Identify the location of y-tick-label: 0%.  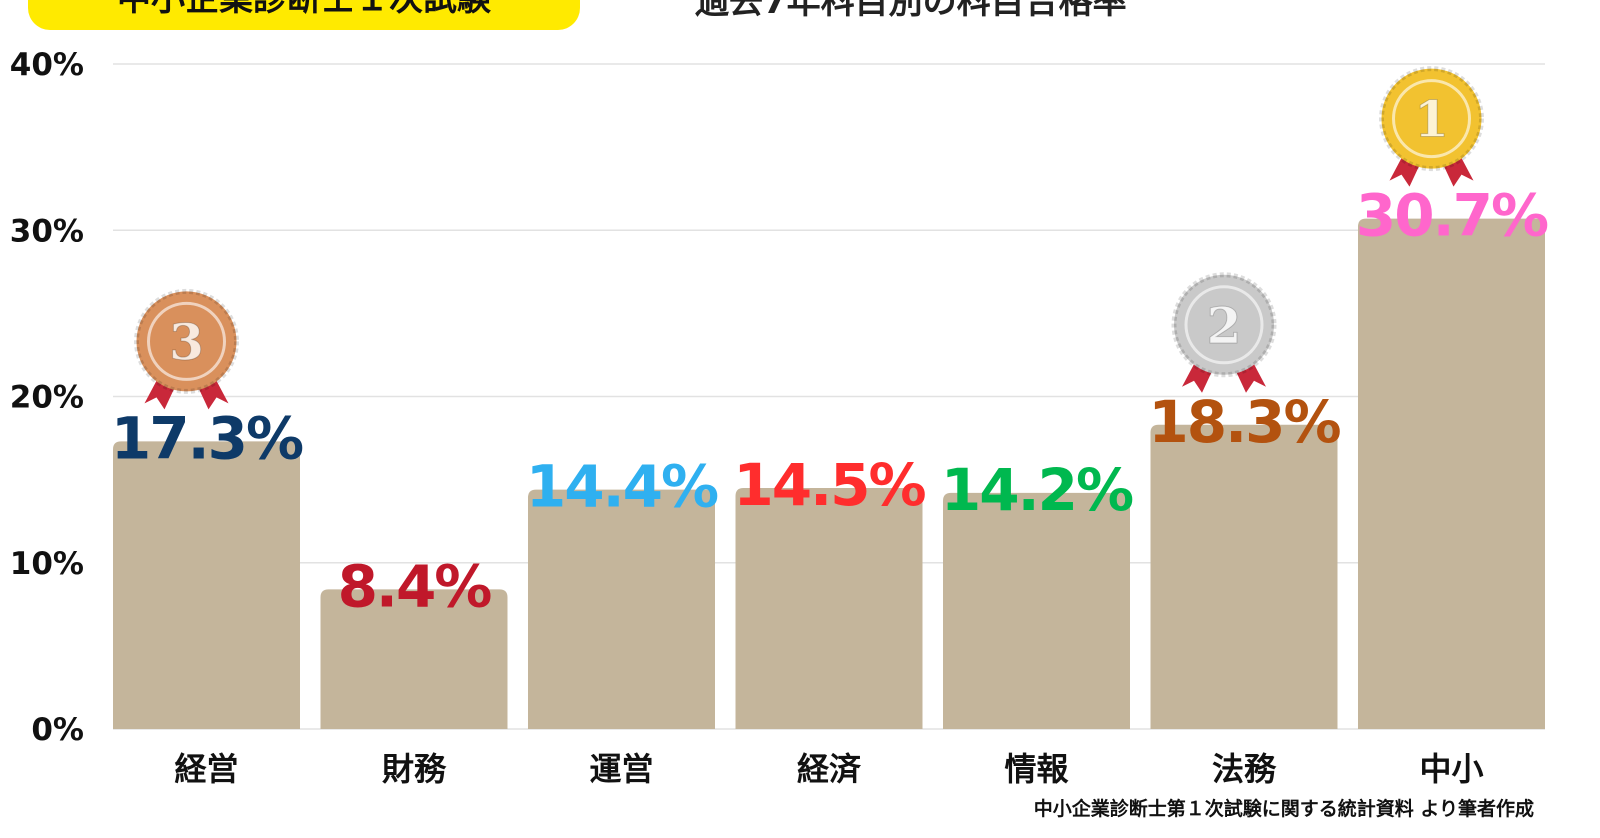
(57, 730).